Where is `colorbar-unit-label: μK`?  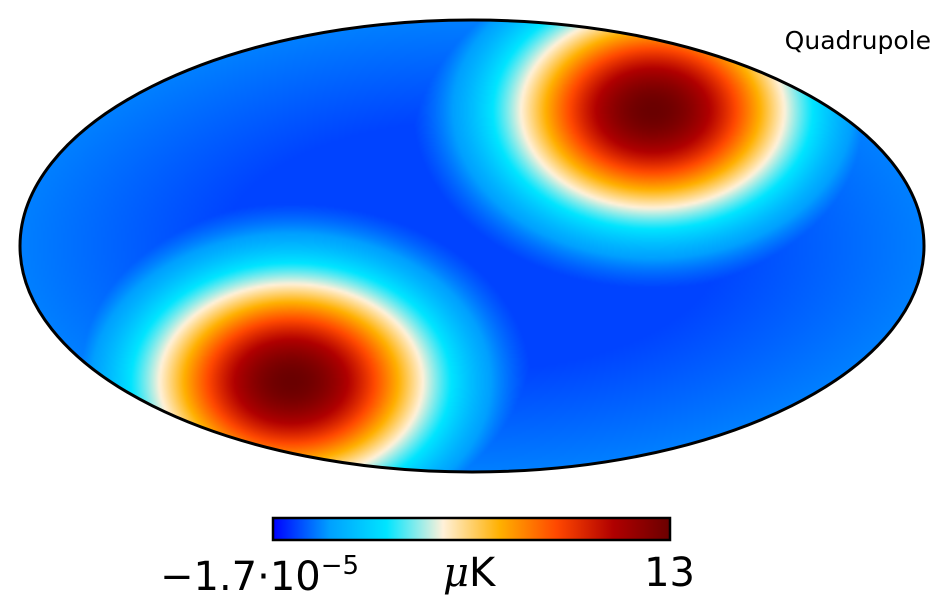 colorbar-unit-label: μK is located at coordinates (469, 573).